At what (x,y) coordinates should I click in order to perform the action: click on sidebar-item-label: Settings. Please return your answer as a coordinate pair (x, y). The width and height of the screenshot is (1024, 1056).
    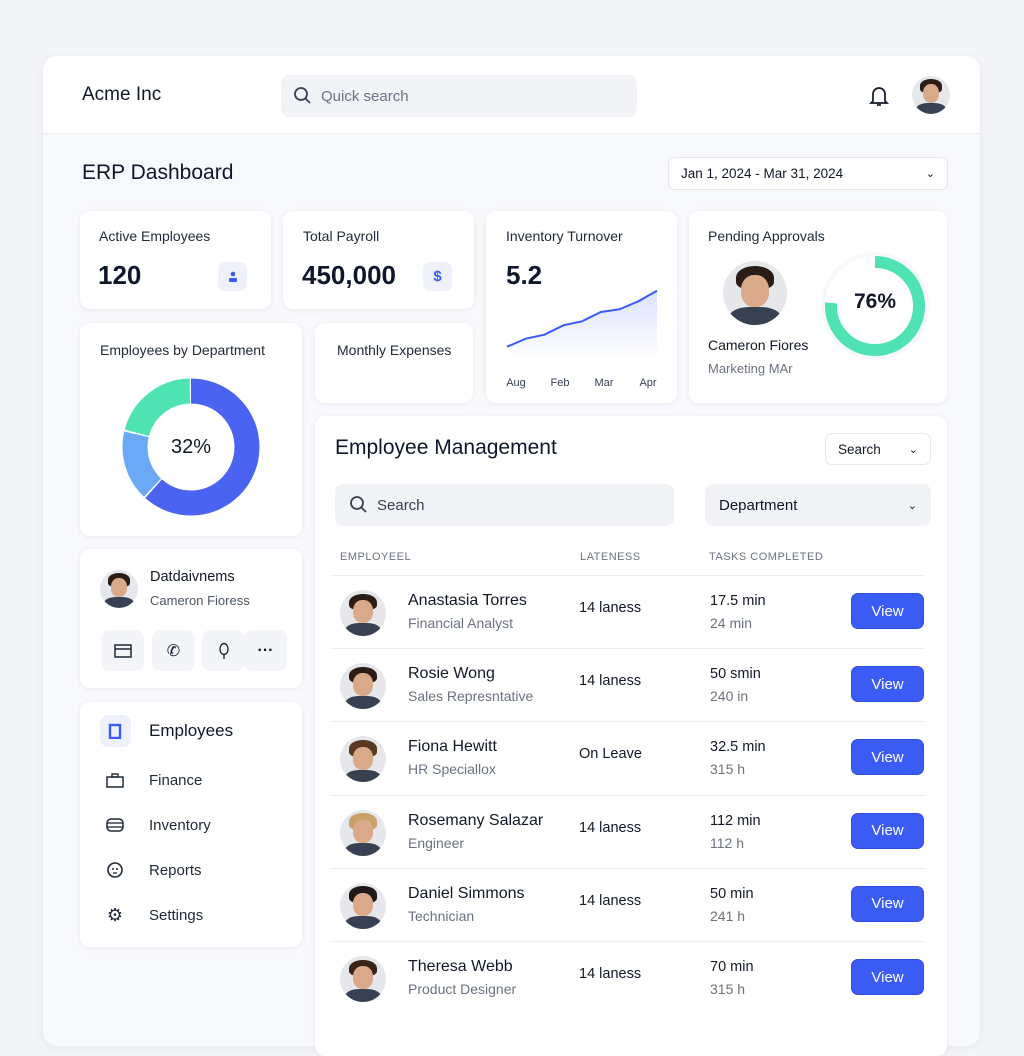
    Looking at the image, I should click on (176, 915).